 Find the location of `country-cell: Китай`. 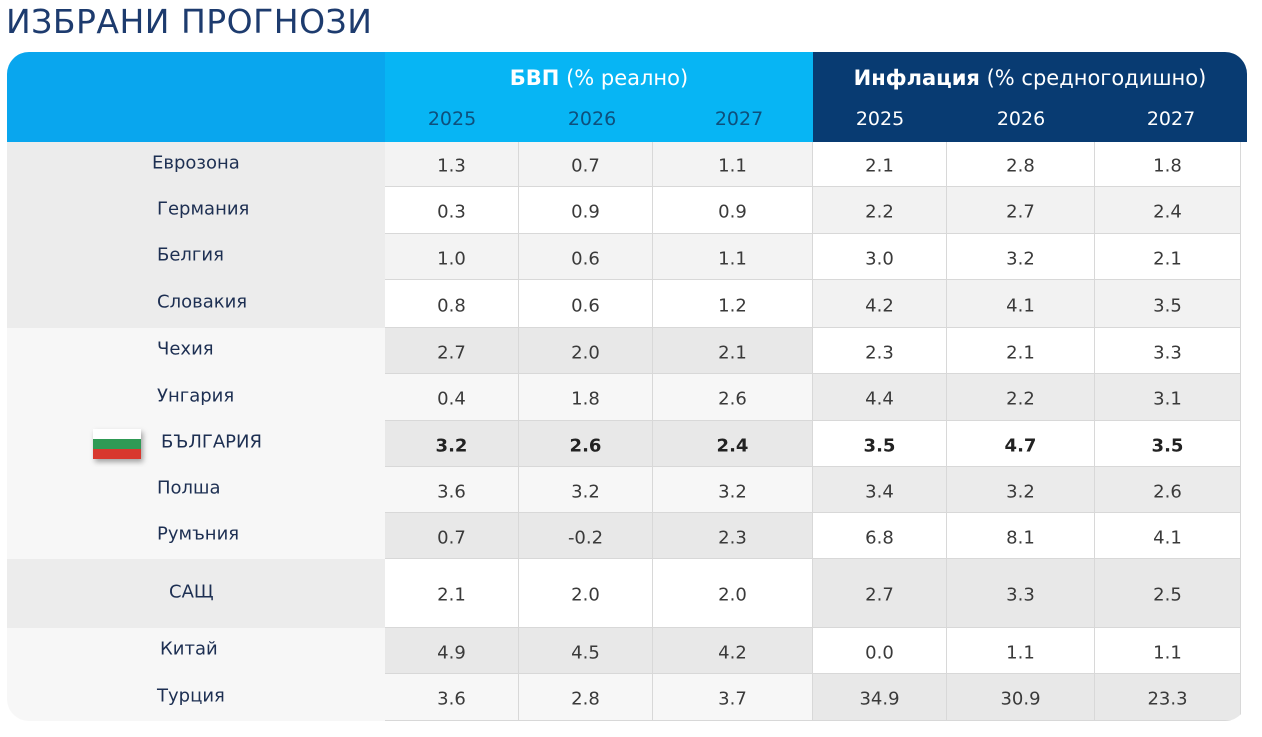

country-cell: Китай is located at coordinates (196, 651).